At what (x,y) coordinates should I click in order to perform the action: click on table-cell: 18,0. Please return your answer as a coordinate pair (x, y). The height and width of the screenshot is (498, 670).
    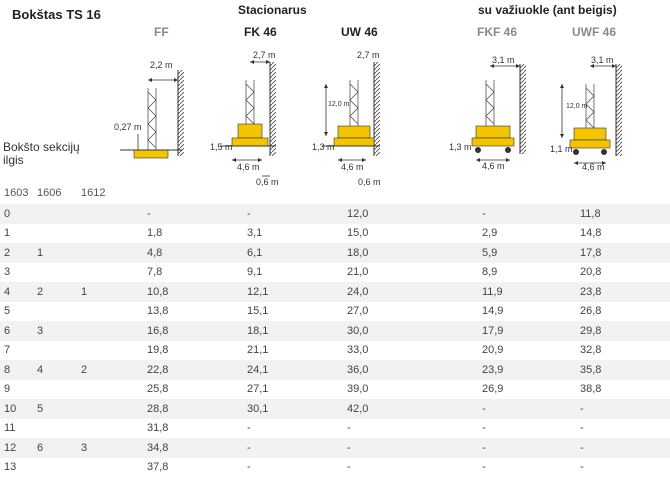
    Looking at the image, I should click on (414, 253).